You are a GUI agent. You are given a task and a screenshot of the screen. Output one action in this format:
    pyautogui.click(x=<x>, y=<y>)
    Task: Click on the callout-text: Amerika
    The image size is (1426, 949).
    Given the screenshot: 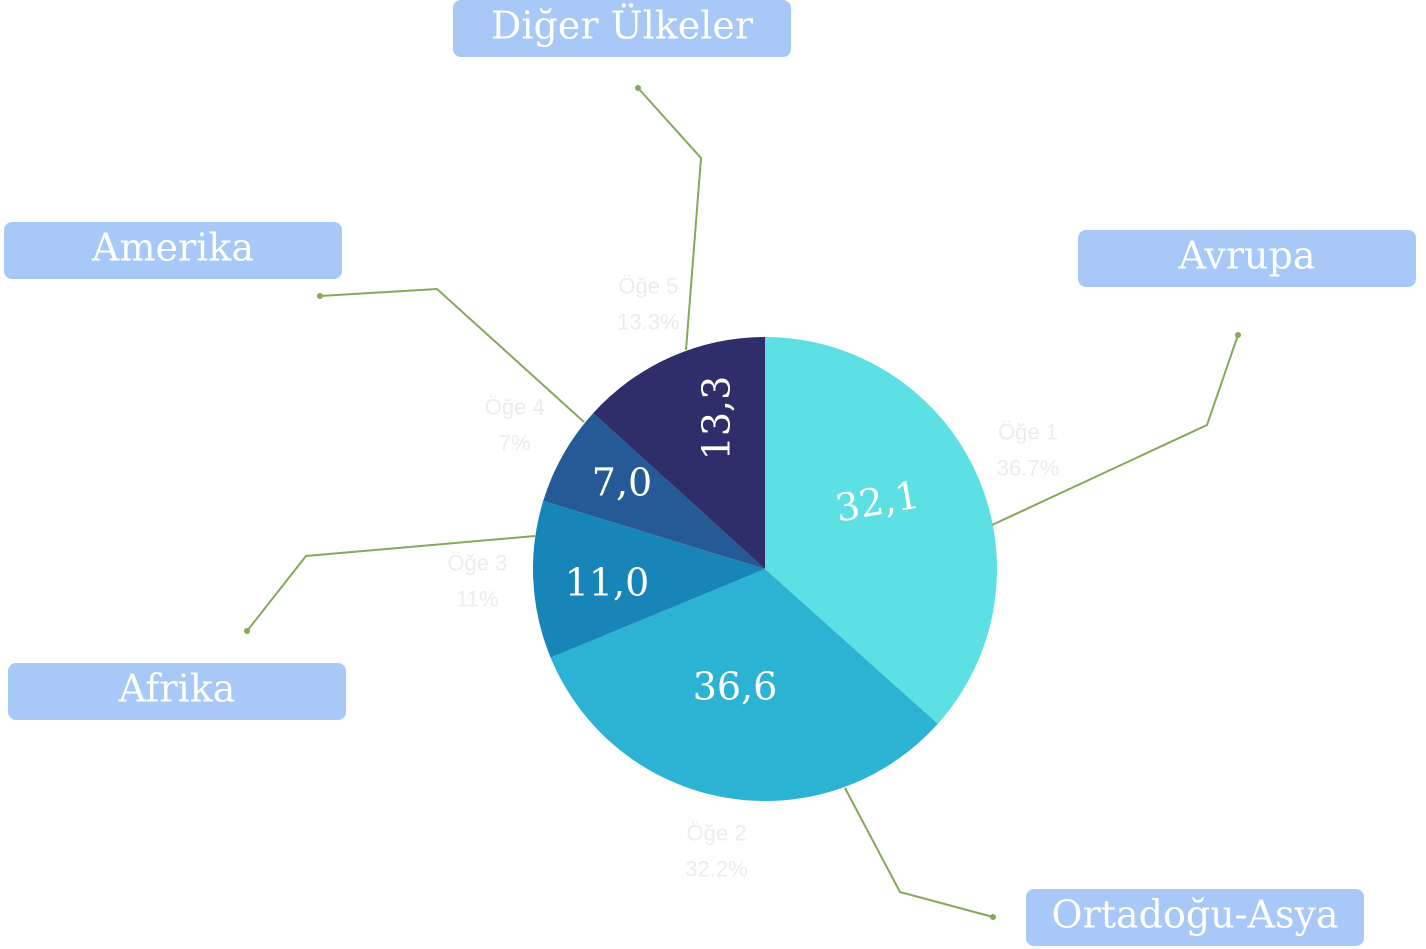 What is the action you would take?
    pyautogui.click(x=172, y=248)
    